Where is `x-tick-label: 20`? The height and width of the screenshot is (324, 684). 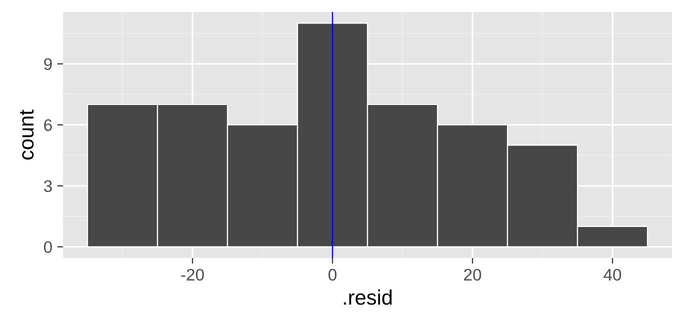
x-tick-label: 20 is located at coordinates (473, 274).